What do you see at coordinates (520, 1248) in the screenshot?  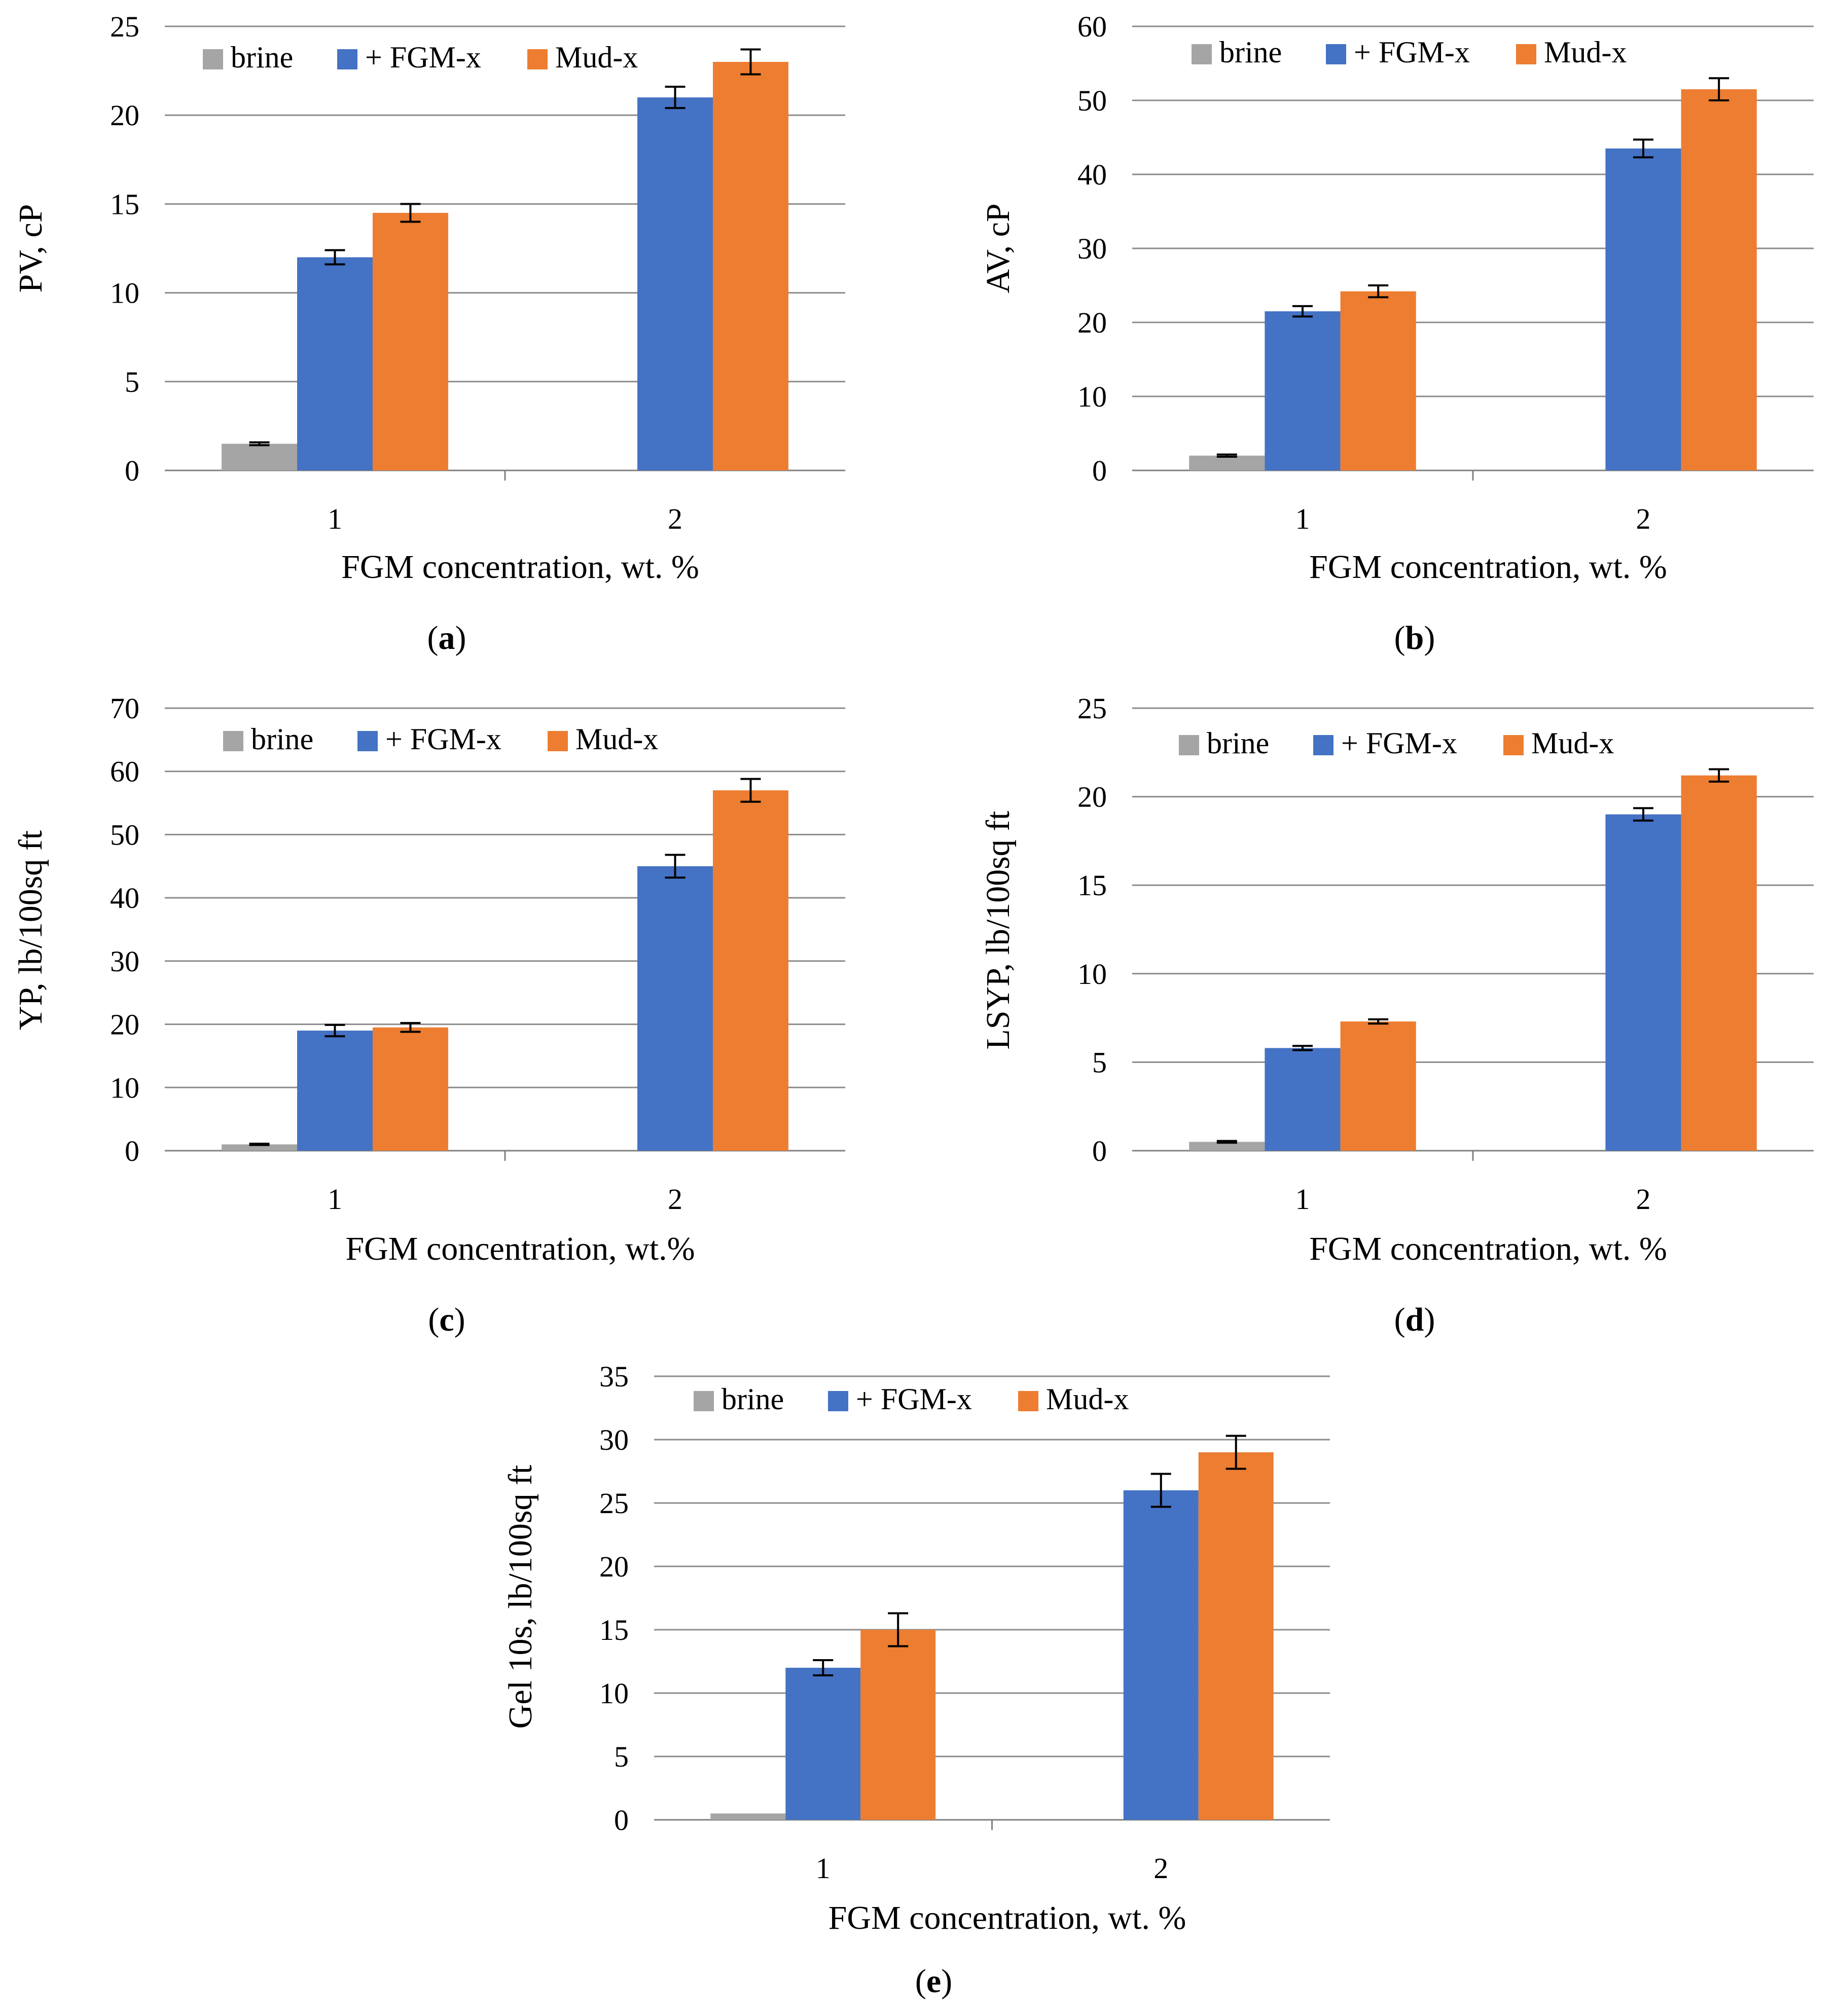 I see `x-axis-title: FGM concentration, wt.%` at bounding box center [520, 1248].